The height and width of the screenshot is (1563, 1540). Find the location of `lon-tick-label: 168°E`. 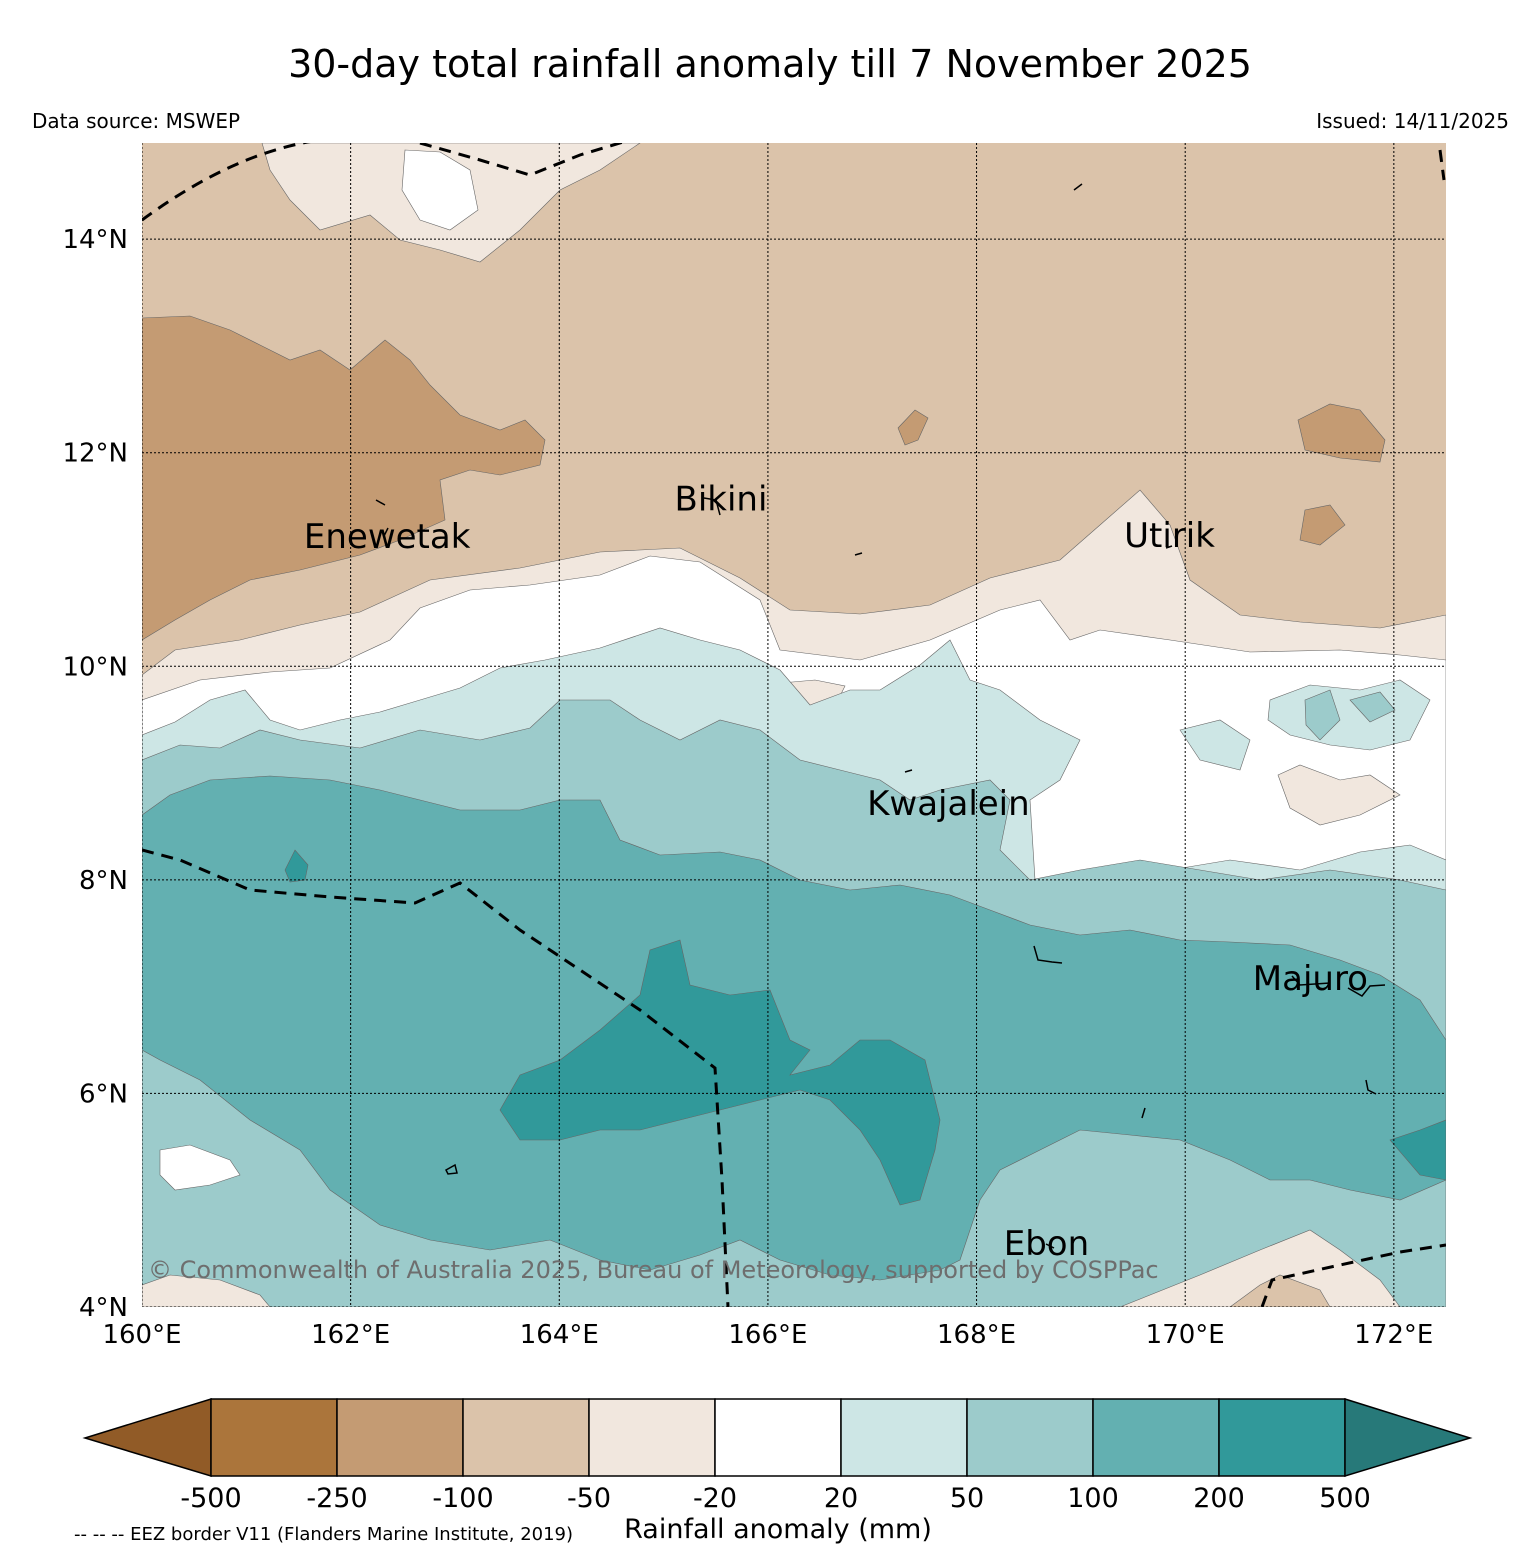

lon-tick-label: 168°E is located at coordinates (976, 1335).